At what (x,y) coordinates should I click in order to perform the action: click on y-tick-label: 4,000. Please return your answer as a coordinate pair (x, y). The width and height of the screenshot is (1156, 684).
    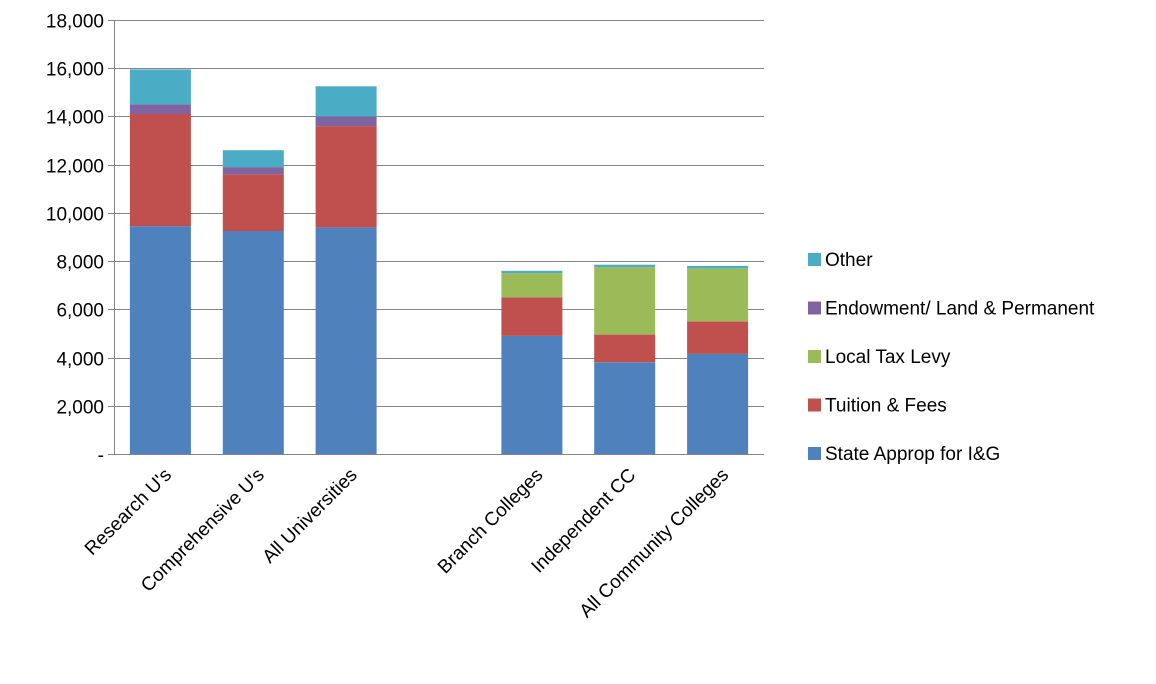
    Looking at the image, I should click on (80, 360).